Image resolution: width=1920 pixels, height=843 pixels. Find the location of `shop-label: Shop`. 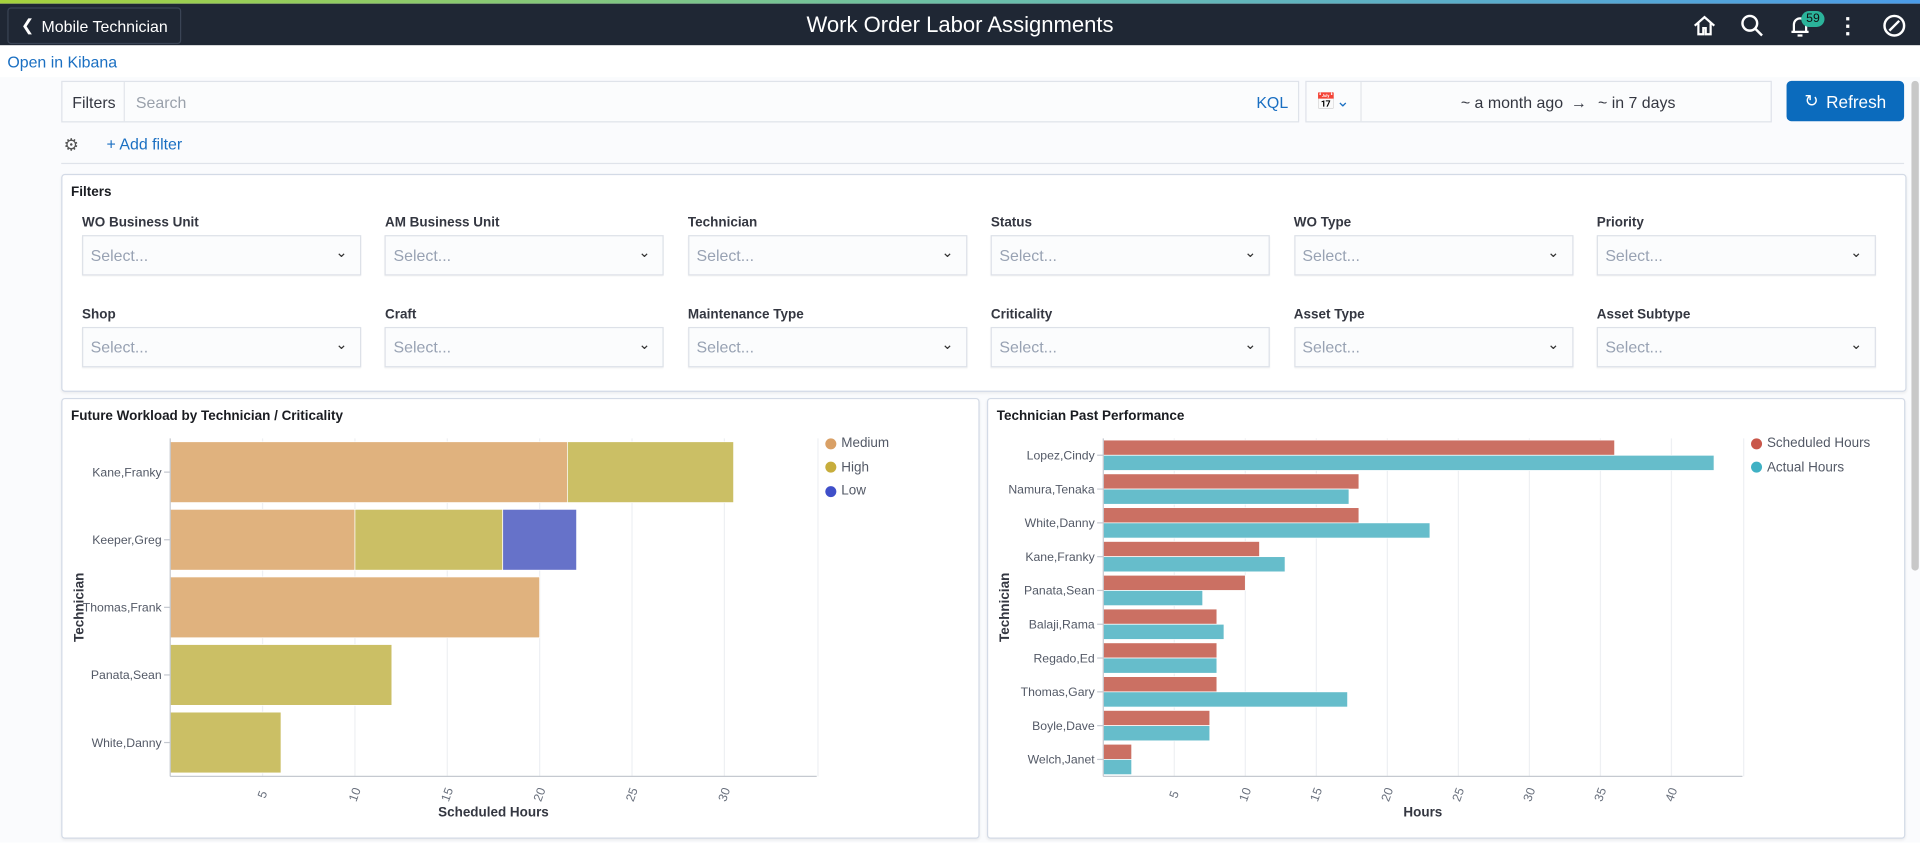

shop-label: Shop is located at coordinates (99, 315).